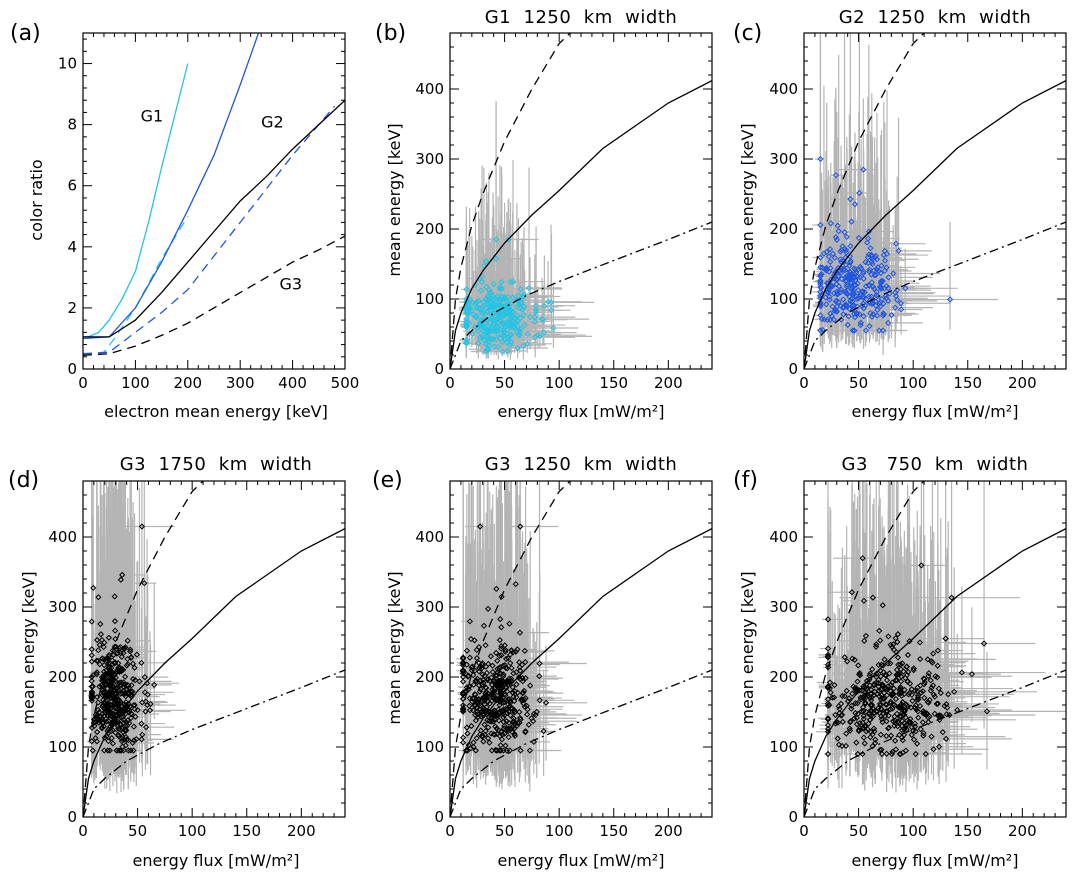  I want to click on panel-c-plot: 0 50 100 150 200 0 100 200 300 400, so click(918, 212).